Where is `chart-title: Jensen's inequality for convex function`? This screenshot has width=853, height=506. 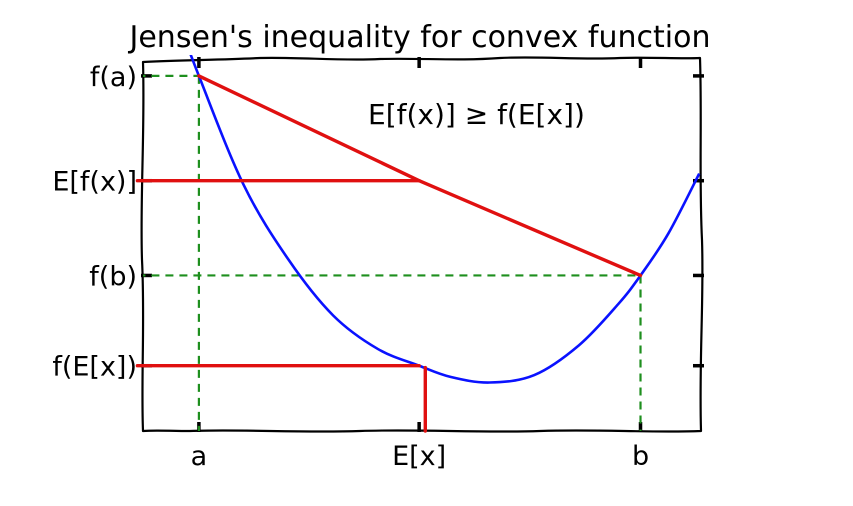
chart-title: Jensen's inequality for convex function is located at coordinates (419, 37).